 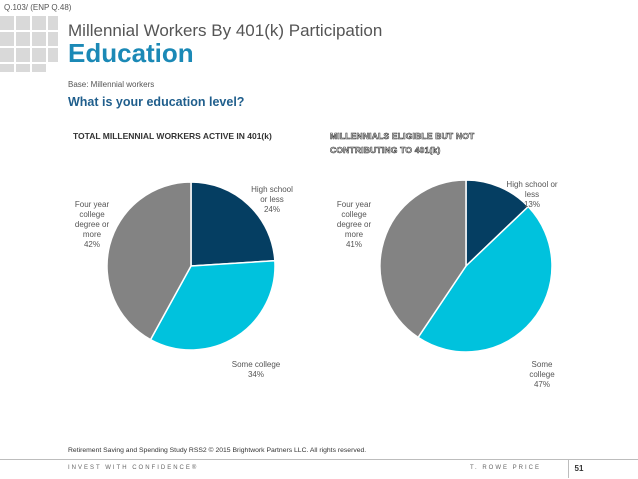 What do you see at coordinates (578, 469) in the screenshot?
I see `page-number: 51` at bounding box center [578, 469].